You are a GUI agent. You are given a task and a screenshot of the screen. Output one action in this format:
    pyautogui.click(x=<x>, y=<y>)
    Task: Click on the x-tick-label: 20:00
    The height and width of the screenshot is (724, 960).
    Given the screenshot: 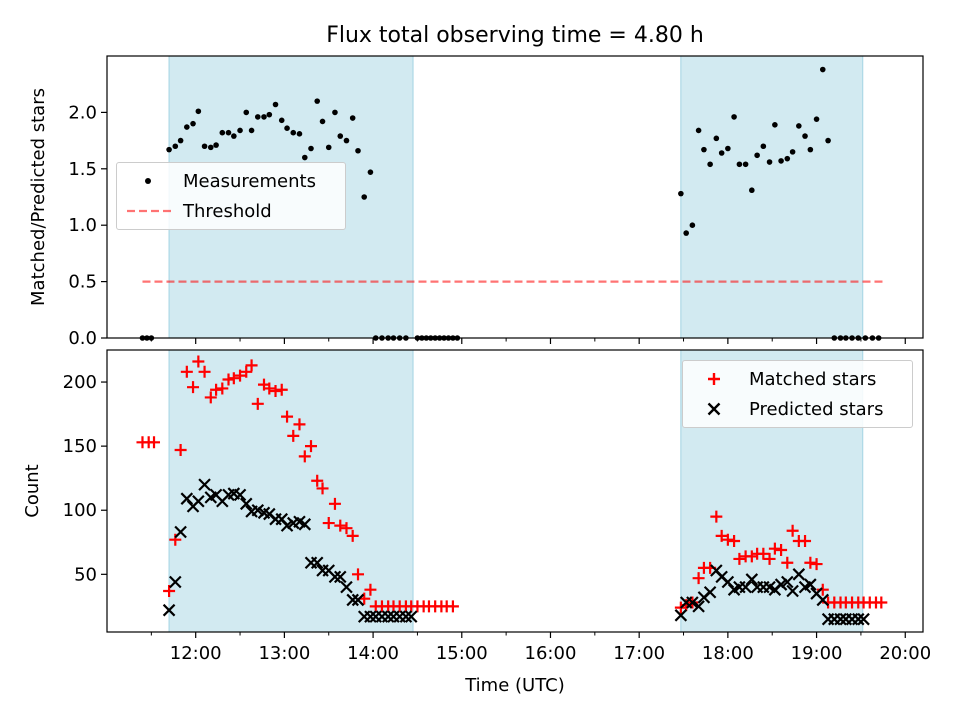 What is the action you would take?
    pyautogui.click(x=905, y=653)
    